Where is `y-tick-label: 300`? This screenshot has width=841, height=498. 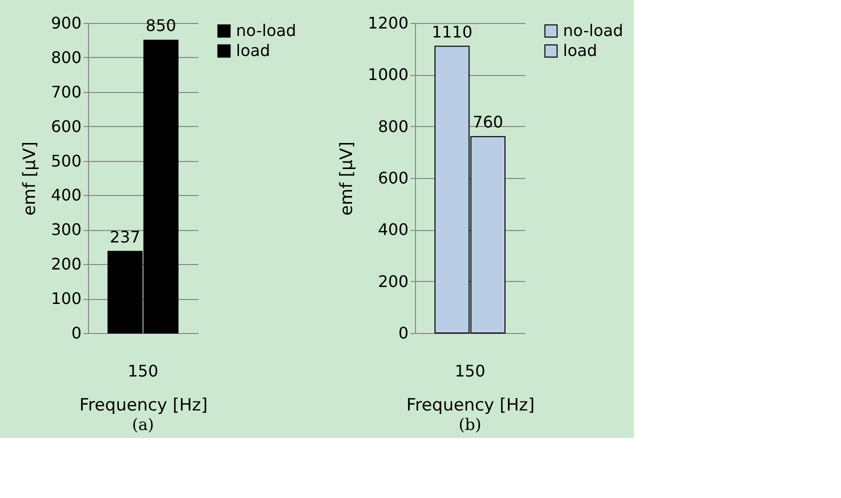
y-tick-label: 300 is located at coordinates (66, 230).